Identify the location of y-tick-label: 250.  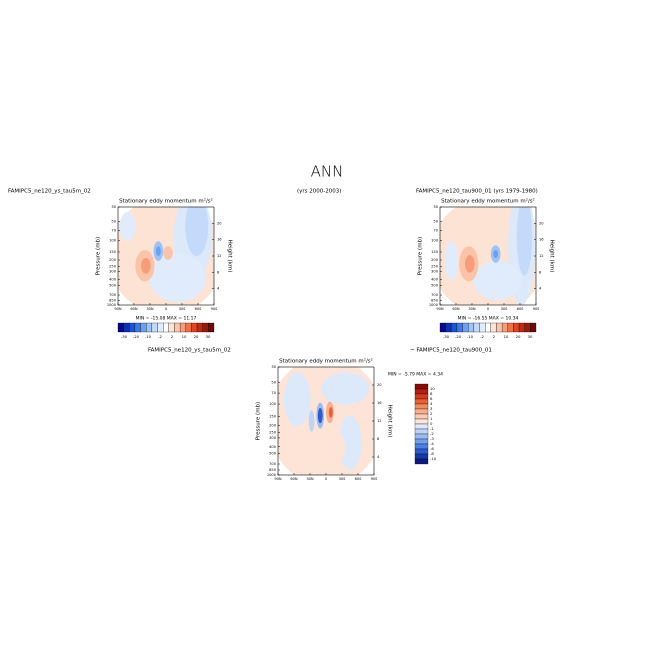
(273, 432).